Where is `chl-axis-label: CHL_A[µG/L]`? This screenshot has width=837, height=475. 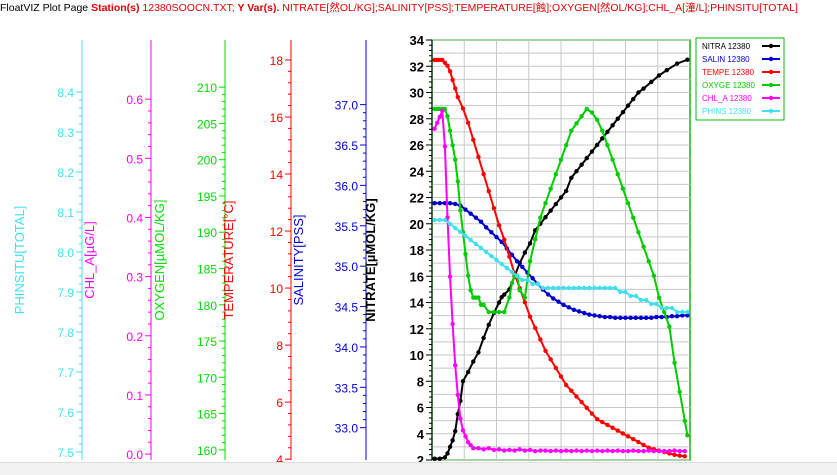 chl-axis-label: CHL_A[µG/L] is located at coordinates (89, 260).